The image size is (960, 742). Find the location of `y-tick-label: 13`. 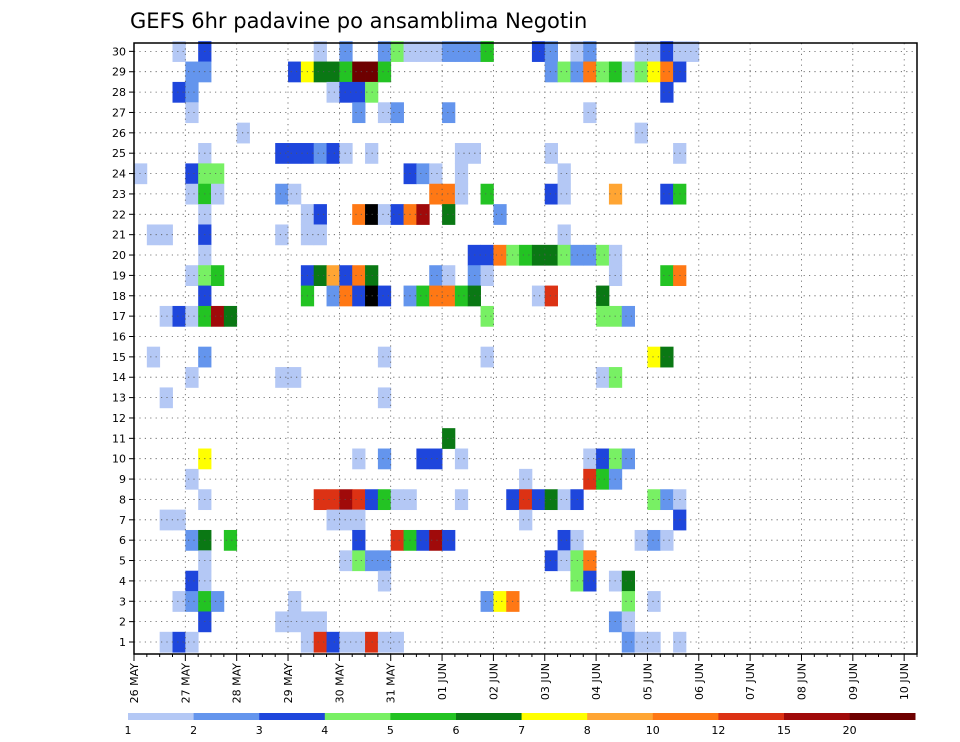

y-tick-label: 13 is located at coordinates (119, 398).